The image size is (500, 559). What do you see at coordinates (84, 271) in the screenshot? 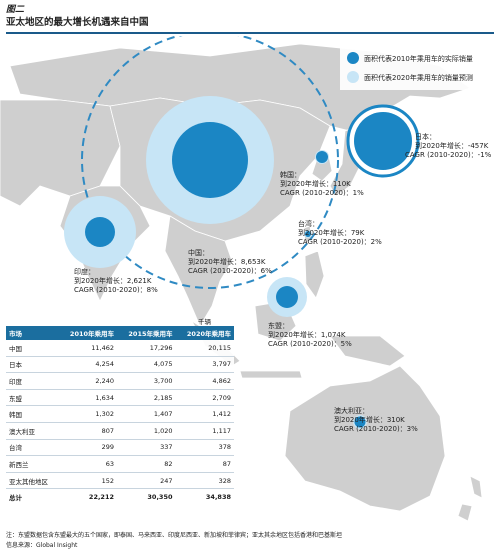
I see `label-india-name: 印度：` at bounding box center [84, 271].